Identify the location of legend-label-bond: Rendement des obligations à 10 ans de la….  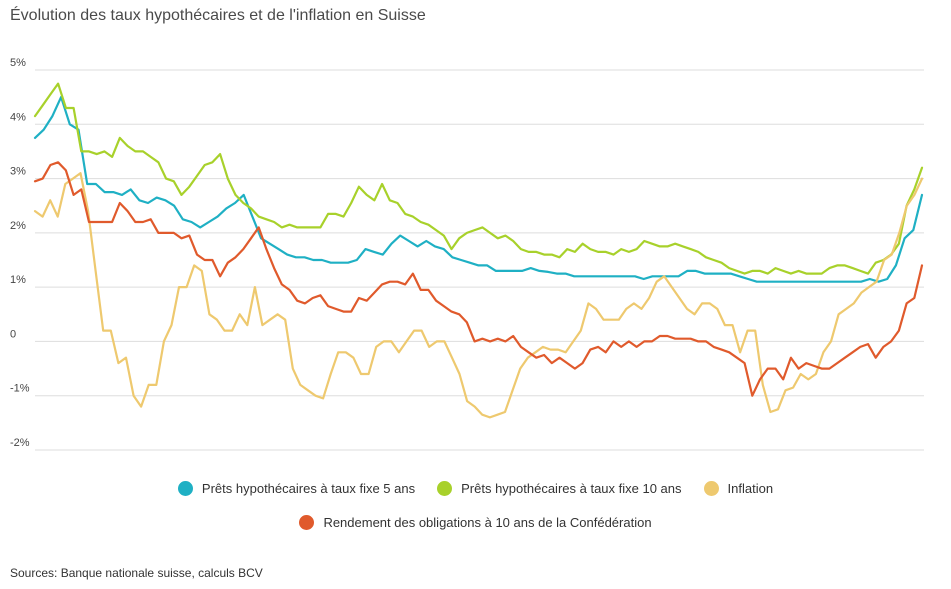
(487, 522).